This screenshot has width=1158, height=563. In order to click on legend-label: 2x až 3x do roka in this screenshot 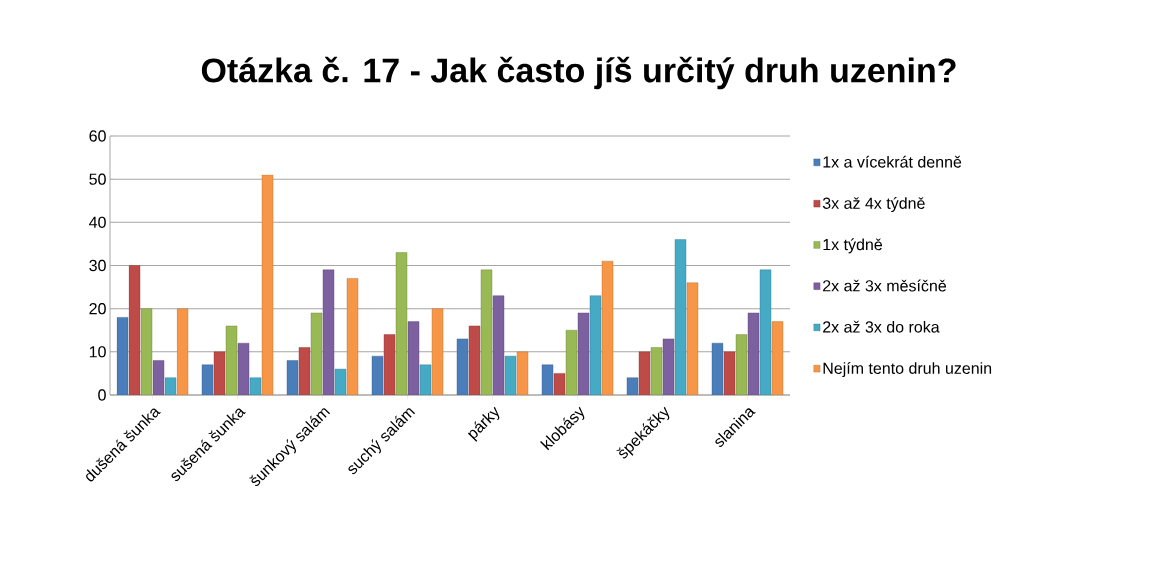, I will do `click(881, 326)`.